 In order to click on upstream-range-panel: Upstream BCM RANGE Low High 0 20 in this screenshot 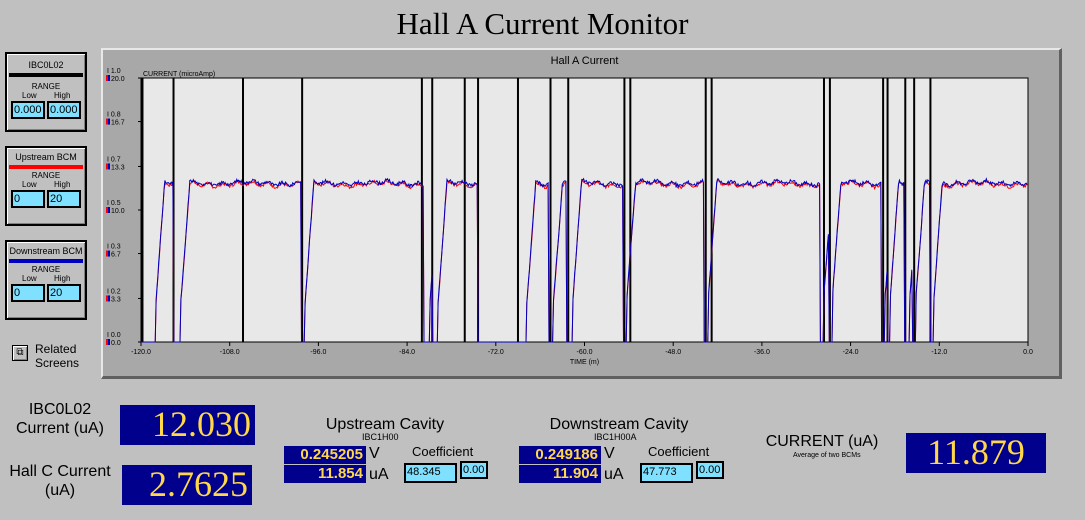, I will do `click(46, 186)`.